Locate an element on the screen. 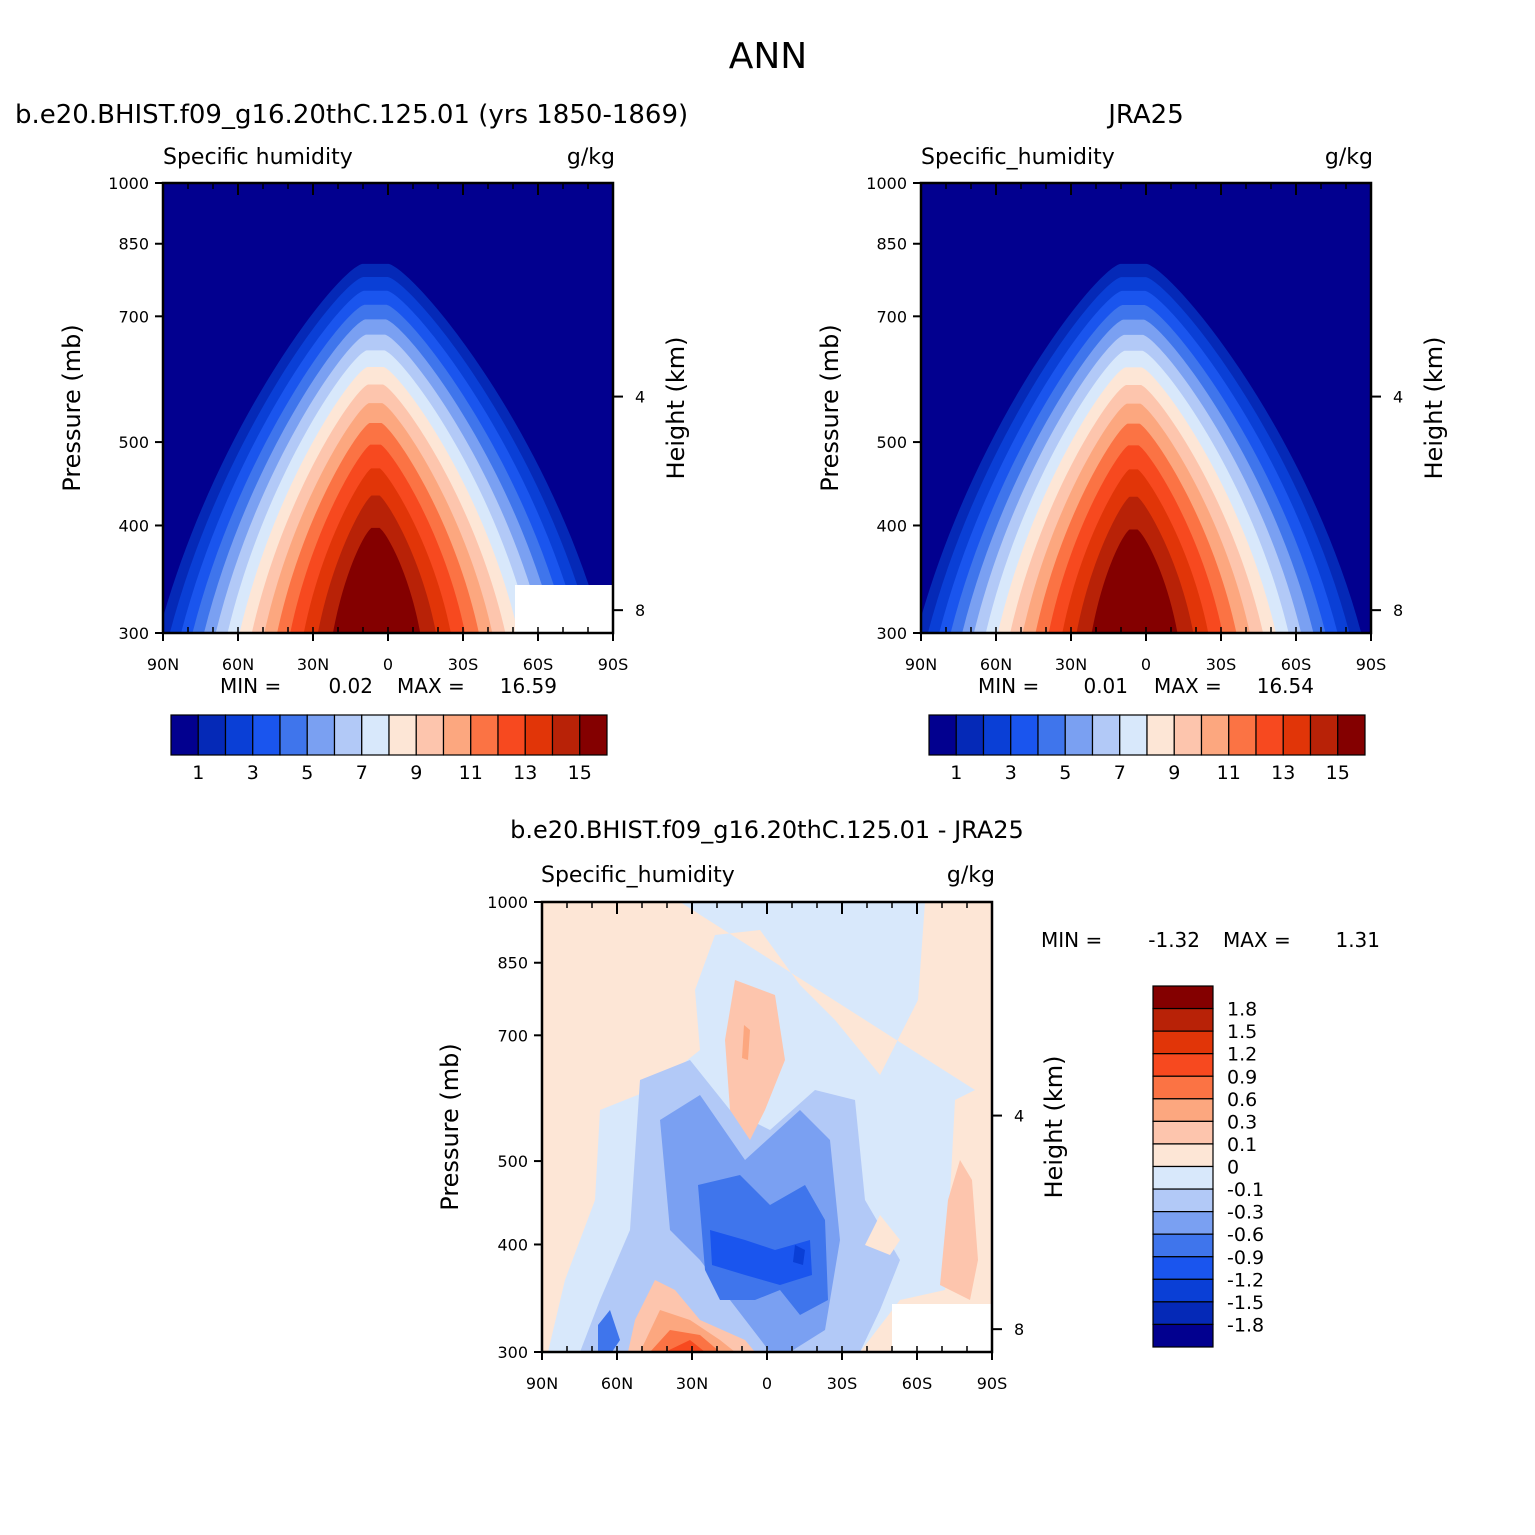 The image size is (1535, 1535). diff-colorbar-label: -0.1 is located at coordinates (1245, 1190).